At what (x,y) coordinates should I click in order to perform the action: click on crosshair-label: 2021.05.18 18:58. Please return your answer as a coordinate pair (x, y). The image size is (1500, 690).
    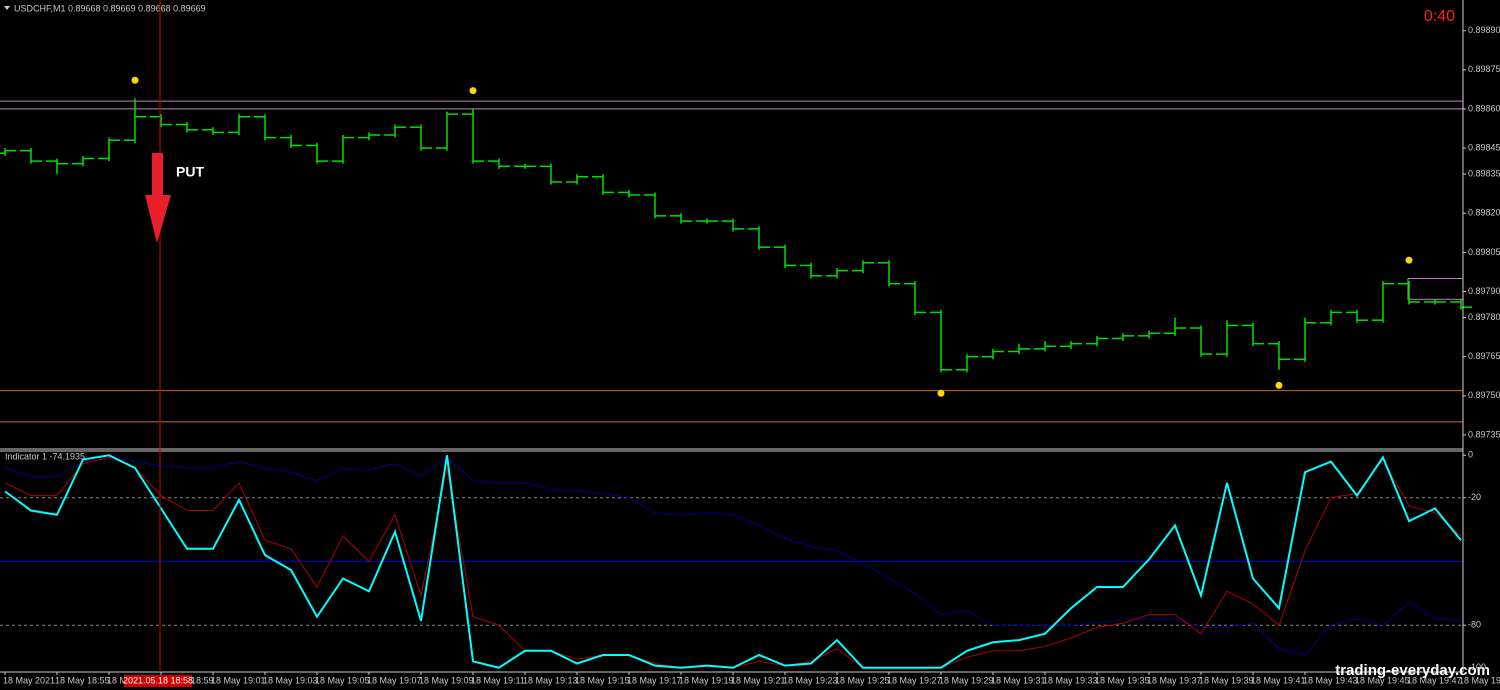
    Looking at the image, I should click on (158, 680).